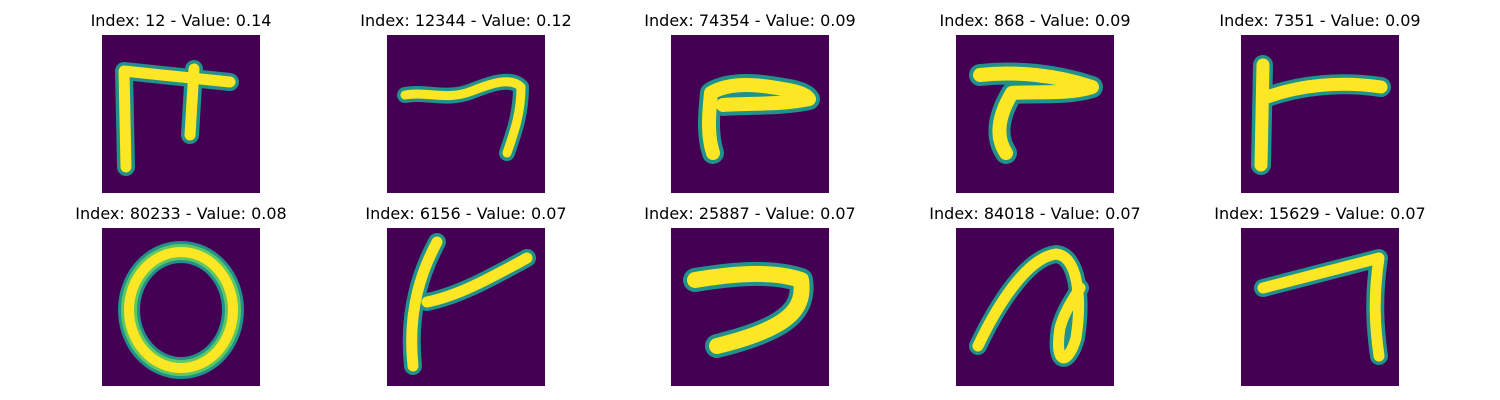  I want to click on image-panel-1: Index: 12 - Value: 0.14, so click(181, 102).